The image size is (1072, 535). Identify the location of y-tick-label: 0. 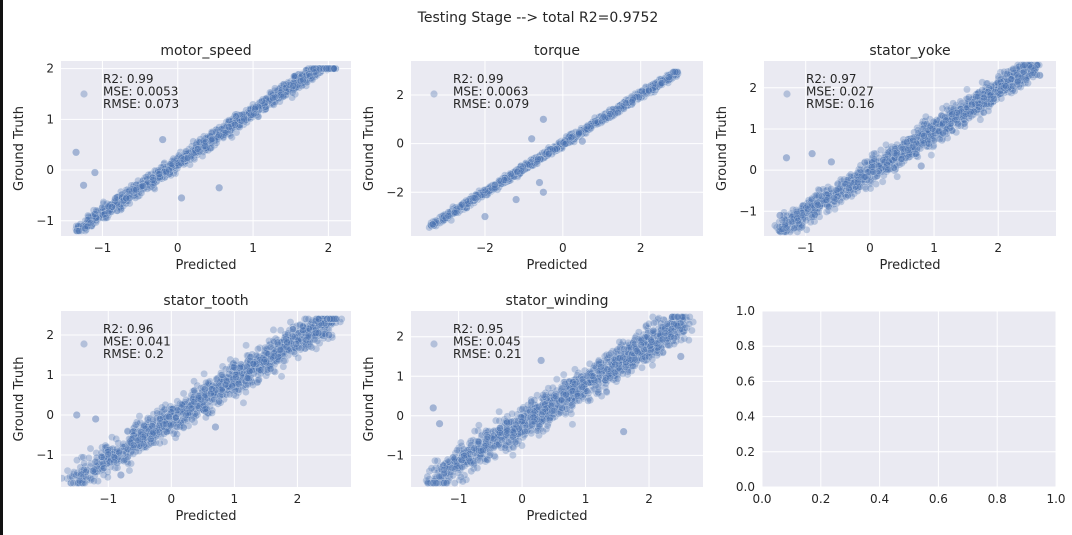
(50, 415).